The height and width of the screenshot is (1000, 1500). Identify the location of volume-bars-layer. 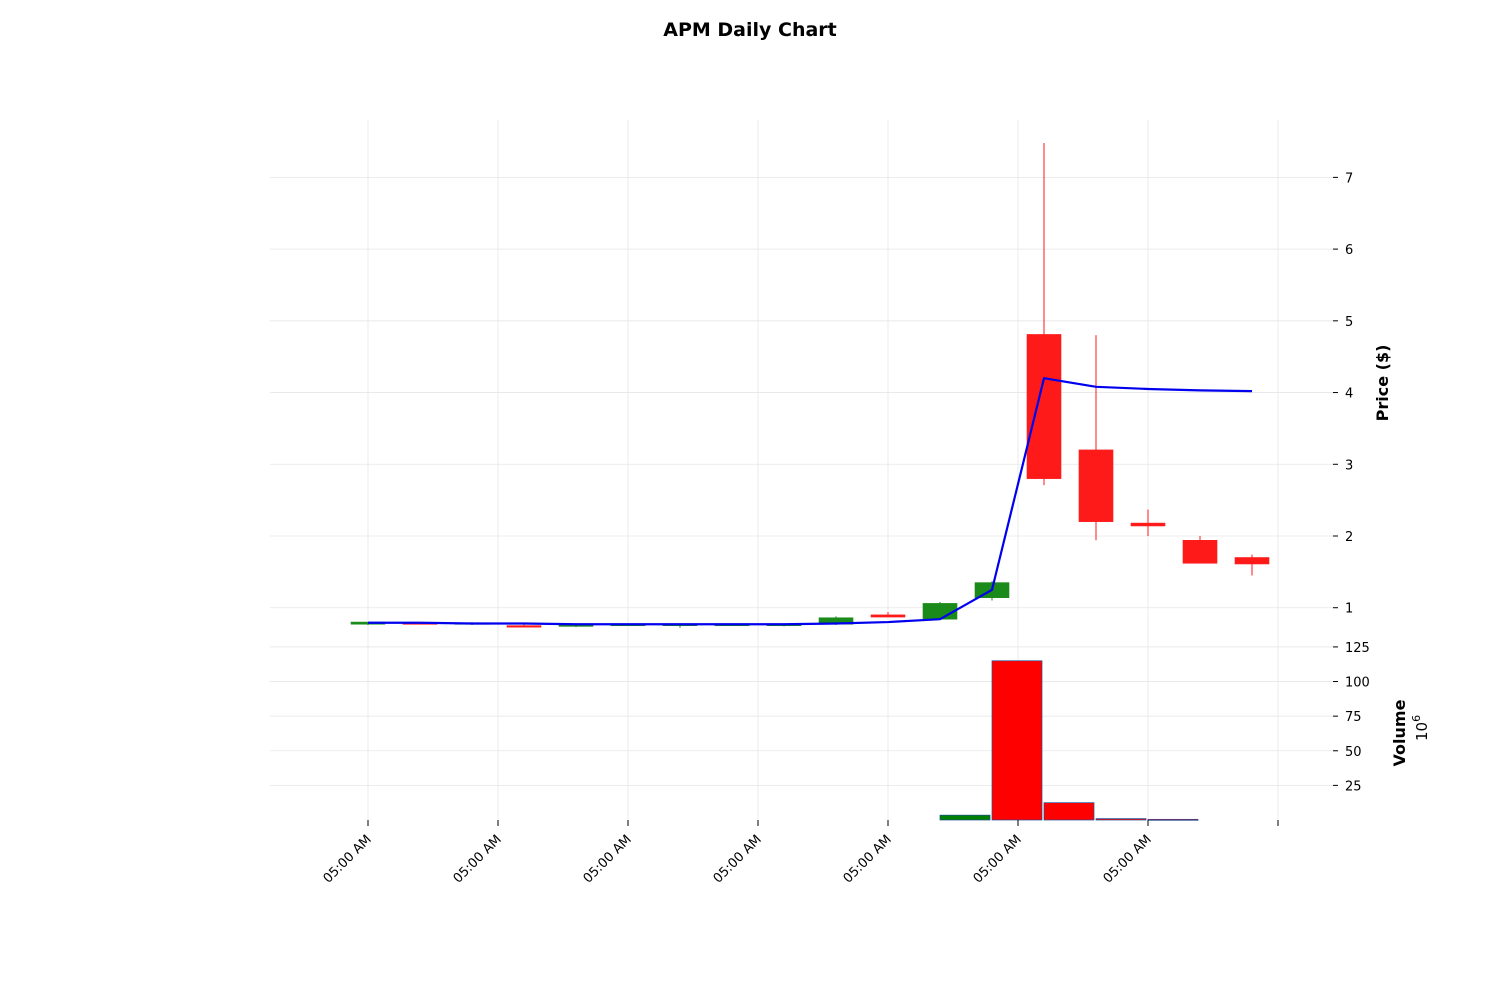
(1069, 740).